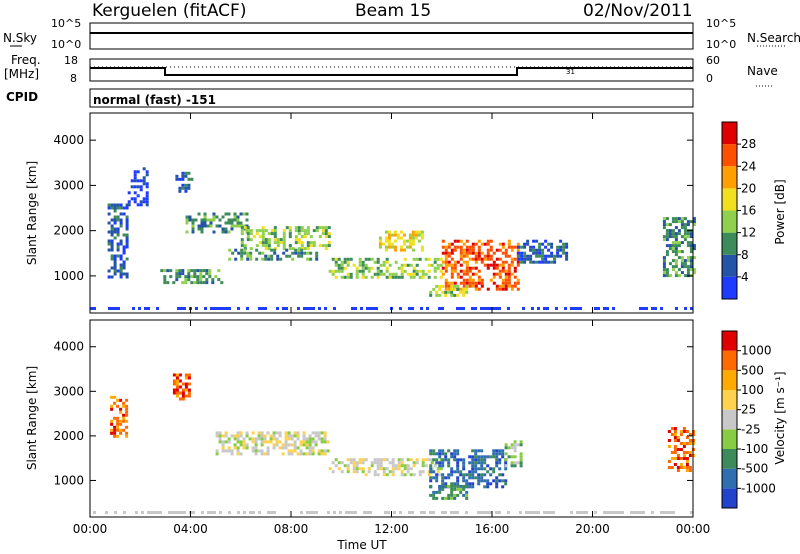  I want to click on colorbar-tick-label: -100, so click(754, 449).